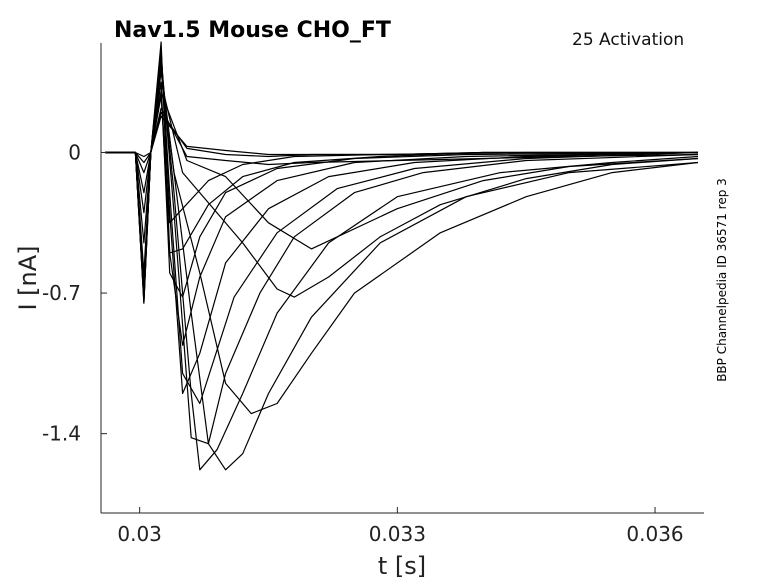  What do you see at coordinates (61, 434) in the screenshot?
I see `y-tick-label: -1.4` at bounding box center [61, 434].